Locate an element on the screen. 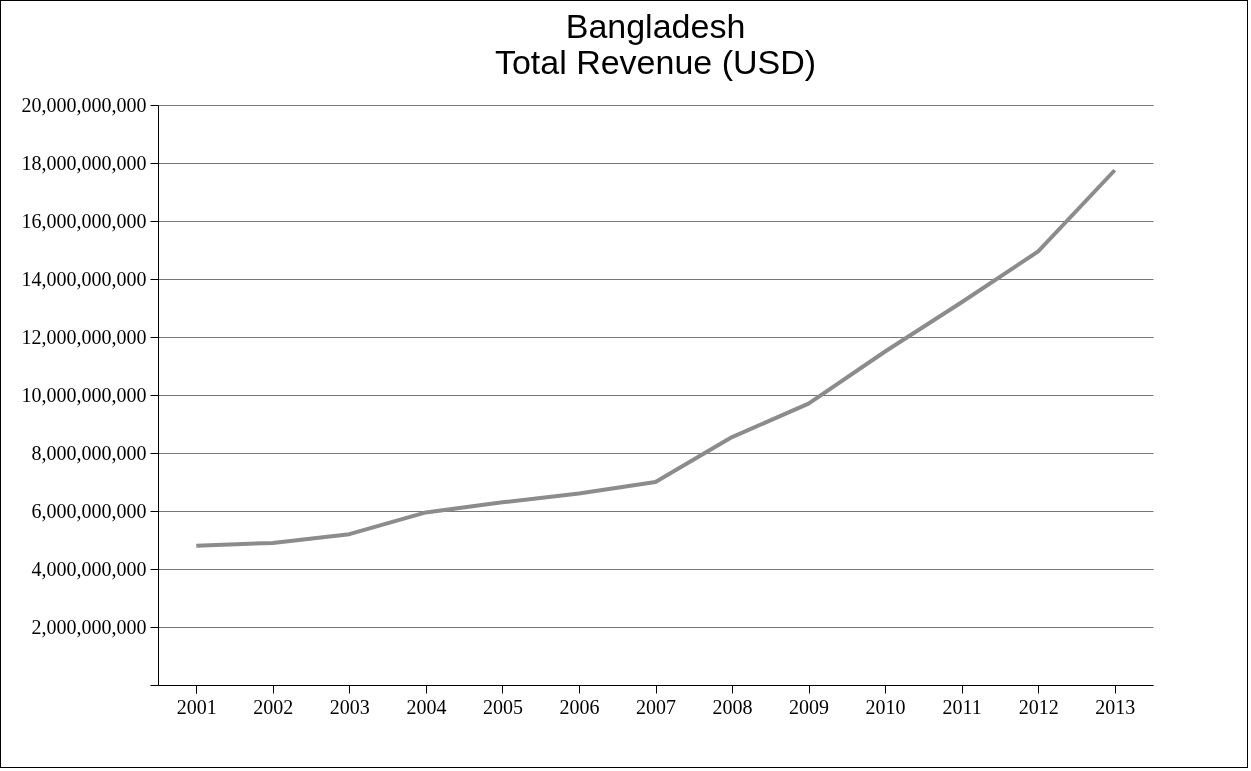  y-tick-label: 10,000,000,000 is located at coordinates (84, 394).